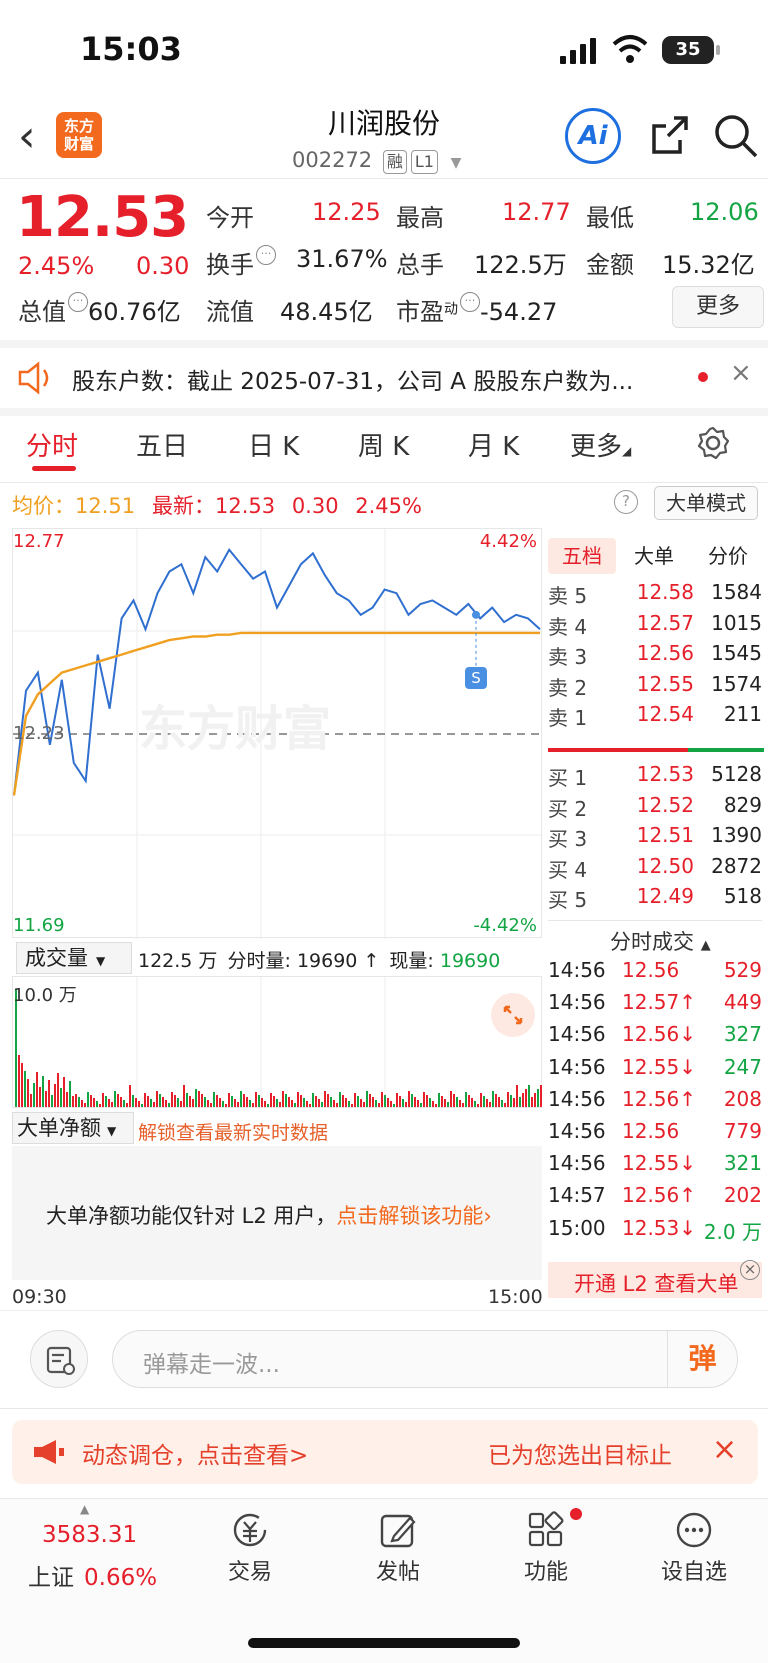 Image resolution: width=768 pixels, height=1663 pixels. Describe the element at coordinates (410, 1216) in the screenshot. I see `unlock-link: 点击解锁该功能` at that location.